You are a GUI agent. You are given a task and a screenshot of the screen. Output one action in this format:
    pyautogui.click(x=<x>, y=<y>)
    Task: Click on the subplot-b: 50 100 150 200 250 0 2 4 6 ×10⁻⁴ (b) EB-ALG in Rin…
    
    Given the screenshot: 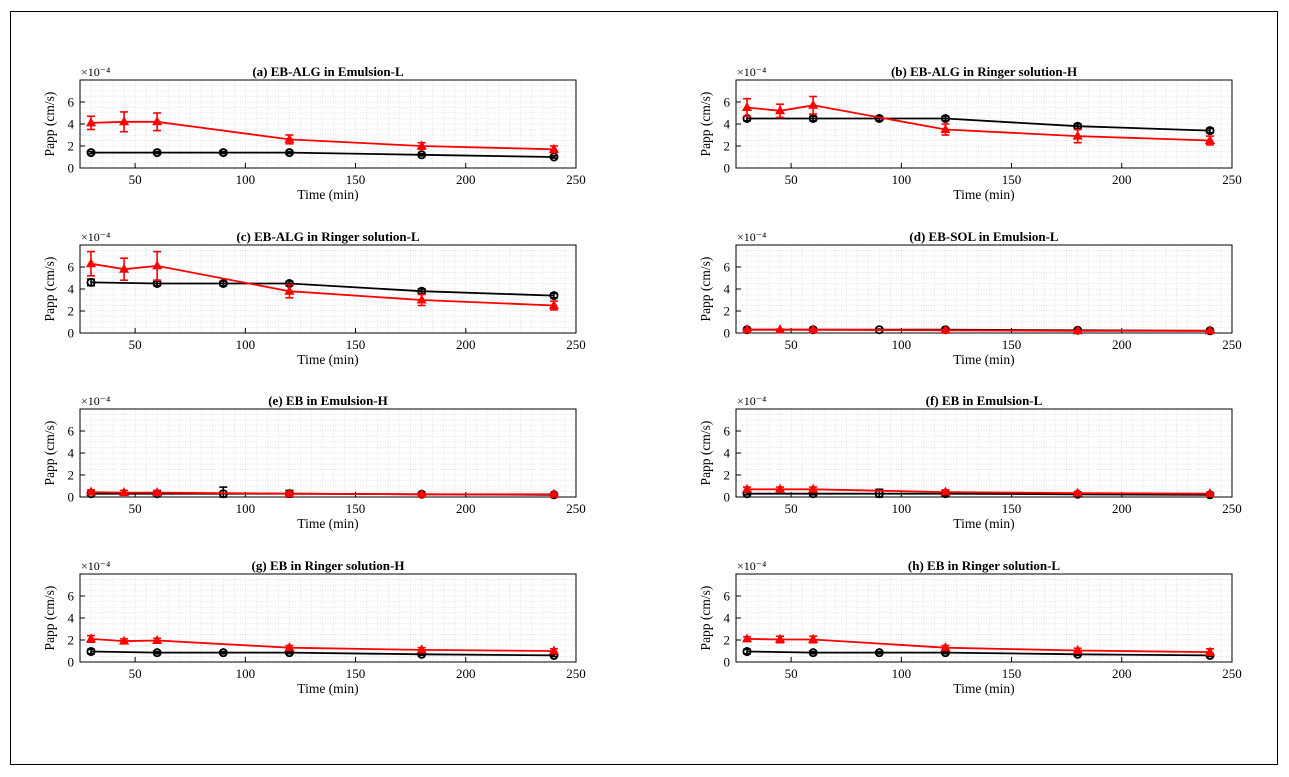 What is the action you would take?
    pyautogui.click(x=970, y=133)
    